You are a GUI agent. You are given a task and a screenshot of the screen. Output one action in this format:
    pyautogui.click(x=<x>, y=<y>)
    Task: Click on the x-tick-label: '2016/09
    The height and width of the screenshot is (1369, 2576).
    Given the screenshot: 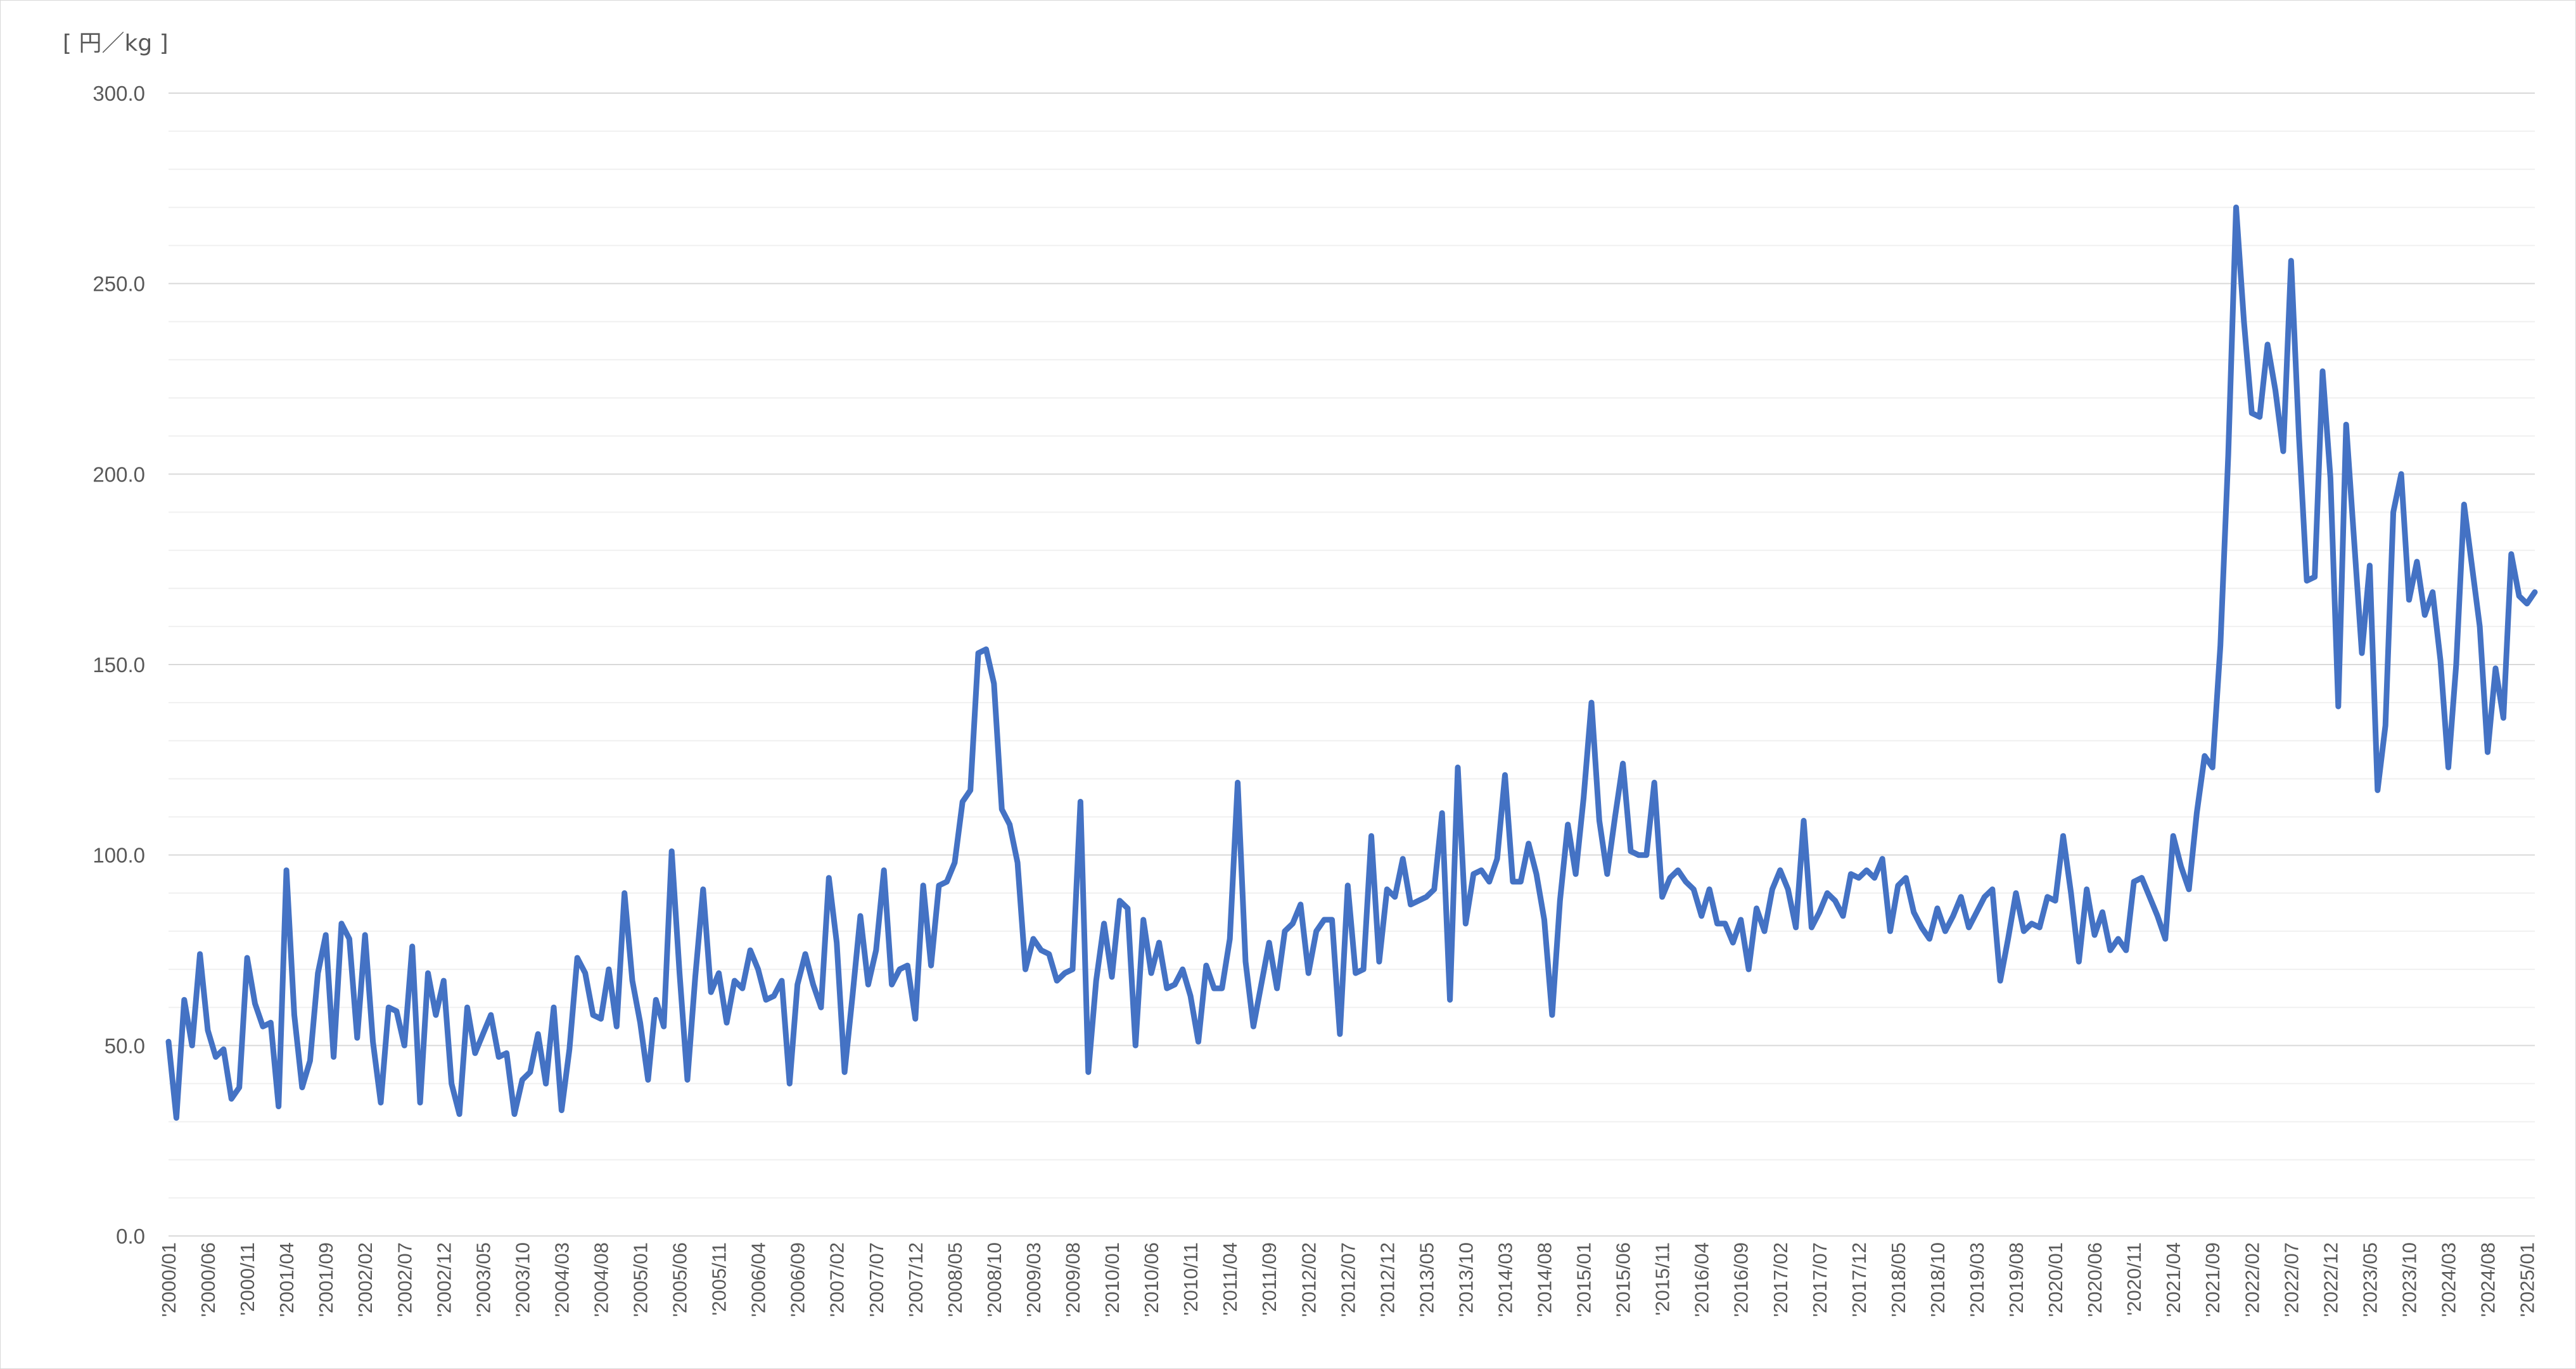 What is the action you would take?
    pyautogui.click(x=1741, y=1279)
    